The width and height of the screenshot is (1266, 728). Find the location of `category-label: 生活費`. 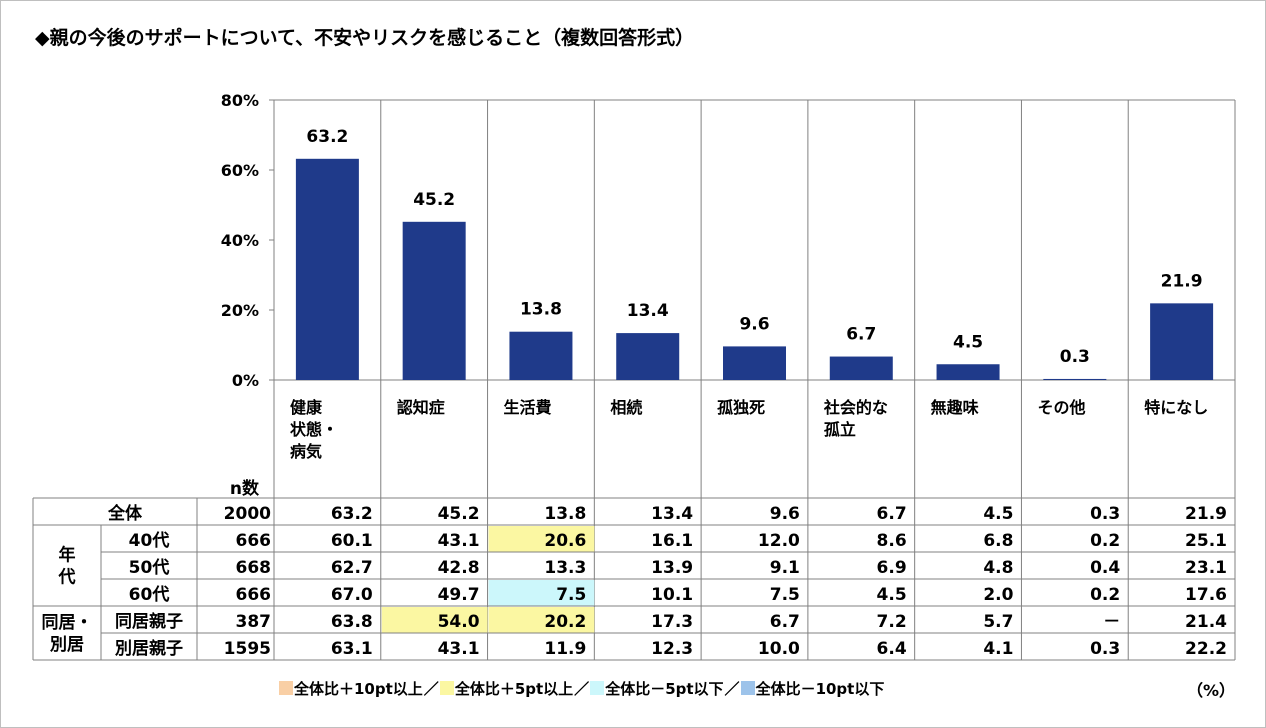

category-label: 生活費 is located at coordinates (528, 407).